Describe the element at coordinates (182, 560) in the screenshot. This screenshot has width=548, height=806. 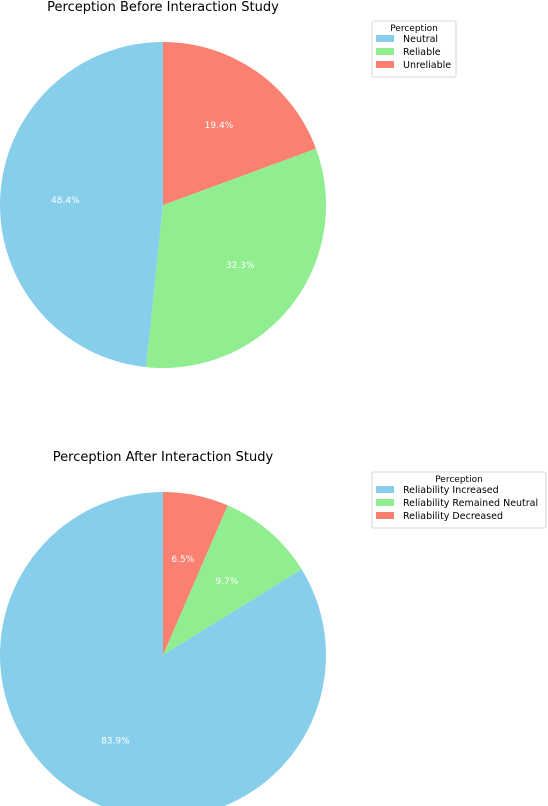
I see `pie-label-reliability-decreased: 6.5%` at that location.